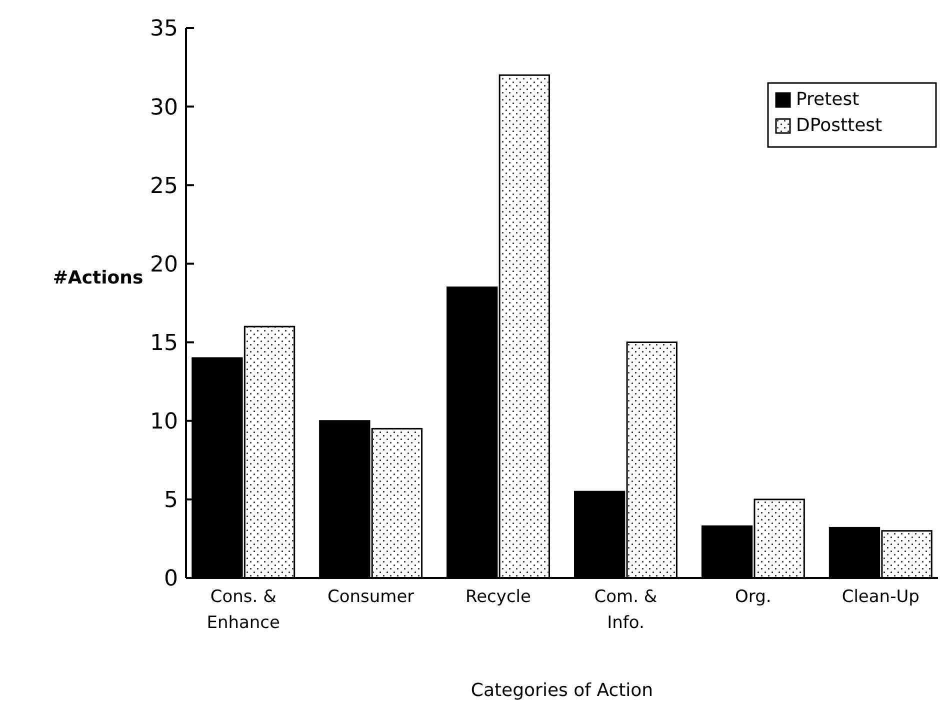 Image resolution: width=952 pixels, height=708 pixels. What do you see at coordinates (164, 186) in the screenshot?
I see `y-tick-label: 25` at bounding box center [164, 186].